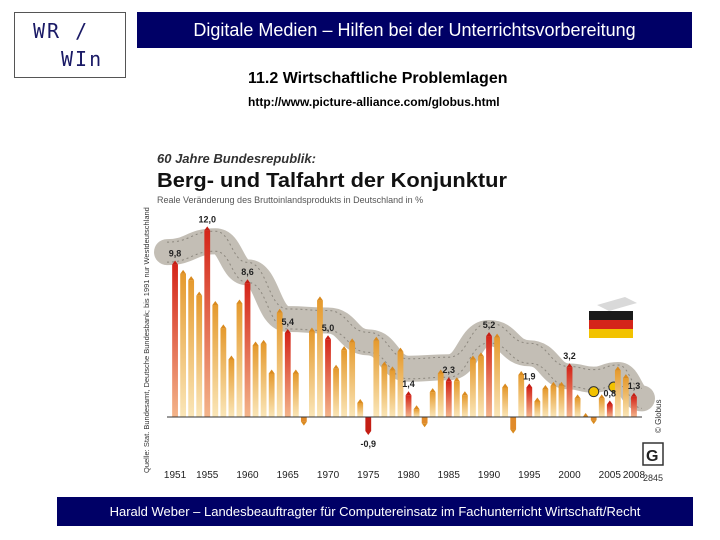 The width and height of the screenshot is (720, 540). Describe the element at coordinates (369, 444) in the screenshot. I see `data-label-1975: -0,9` at that location.